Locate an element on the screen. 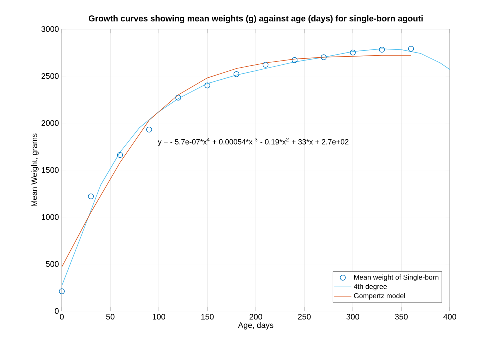 The height and width of the screenshot is (347, 501). y-tick-label: 3000 is located at coordinates (50, 29).